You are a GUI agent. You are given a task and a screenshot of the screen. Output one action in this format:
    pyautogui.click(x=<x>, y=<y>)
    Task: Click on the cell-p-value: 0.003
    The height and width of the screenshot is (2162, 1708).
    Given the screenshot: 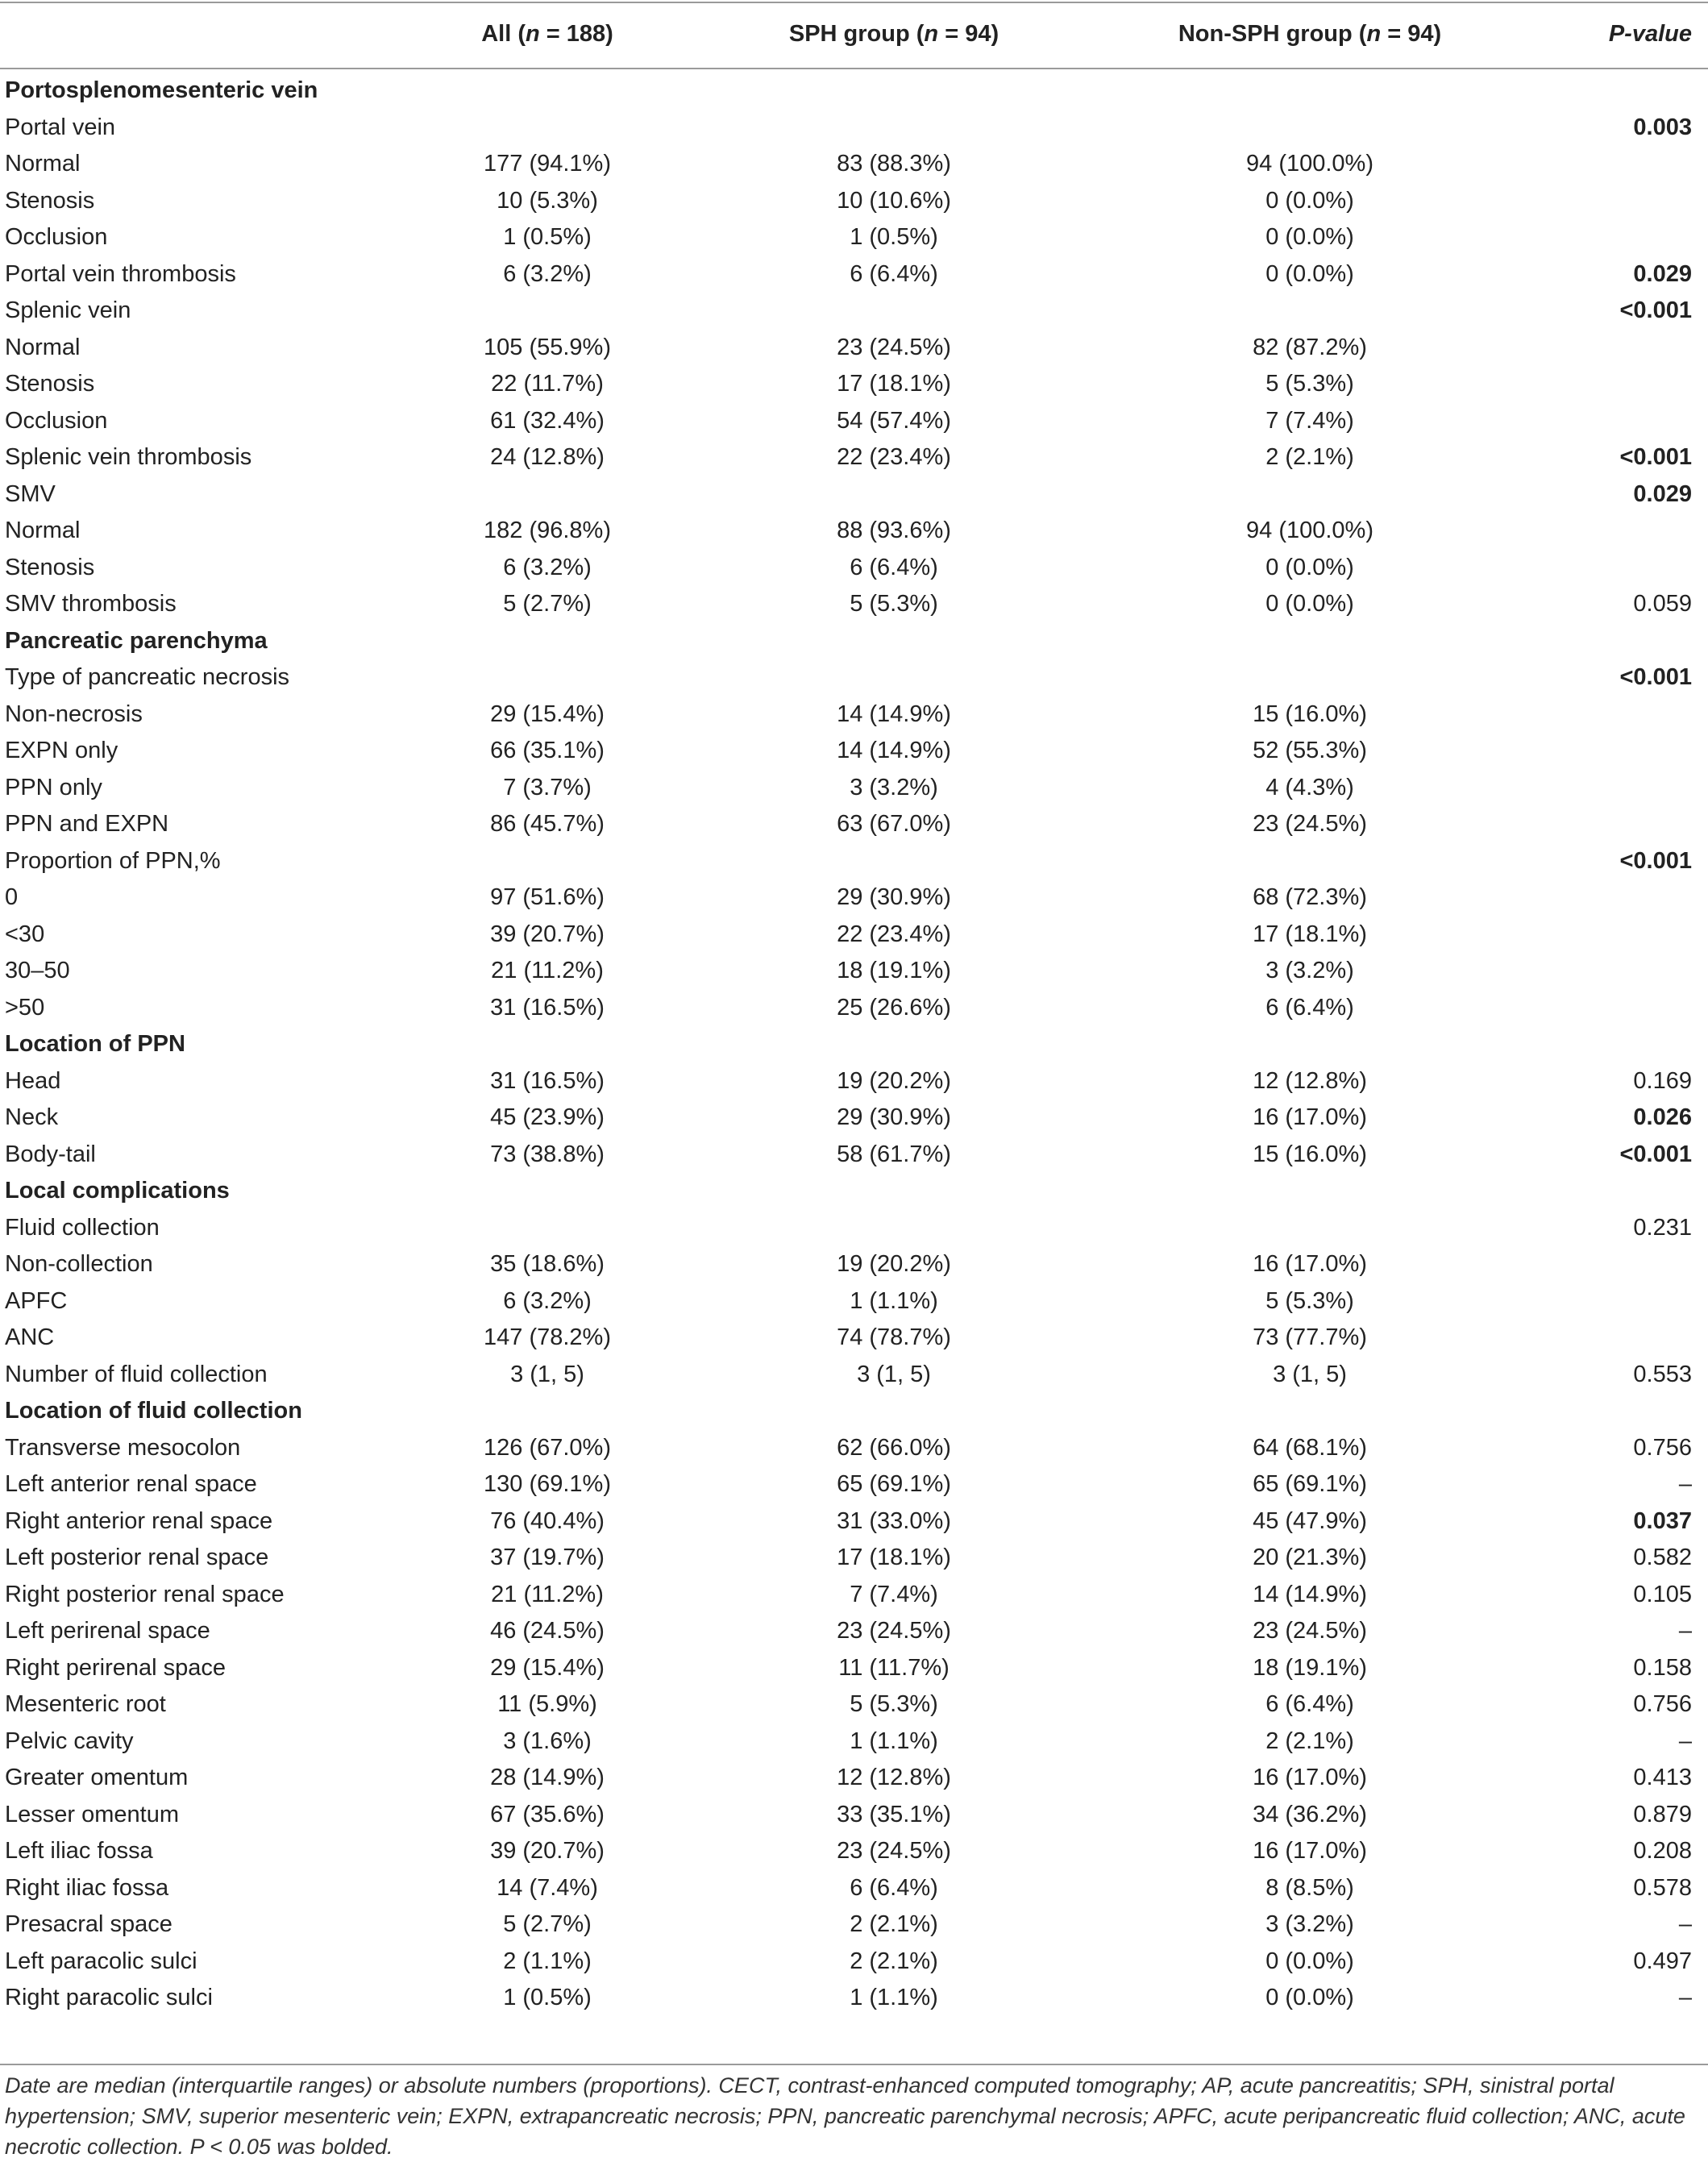 What is the action you would take?
    pyautogui.click(x=1662, y=127)
    